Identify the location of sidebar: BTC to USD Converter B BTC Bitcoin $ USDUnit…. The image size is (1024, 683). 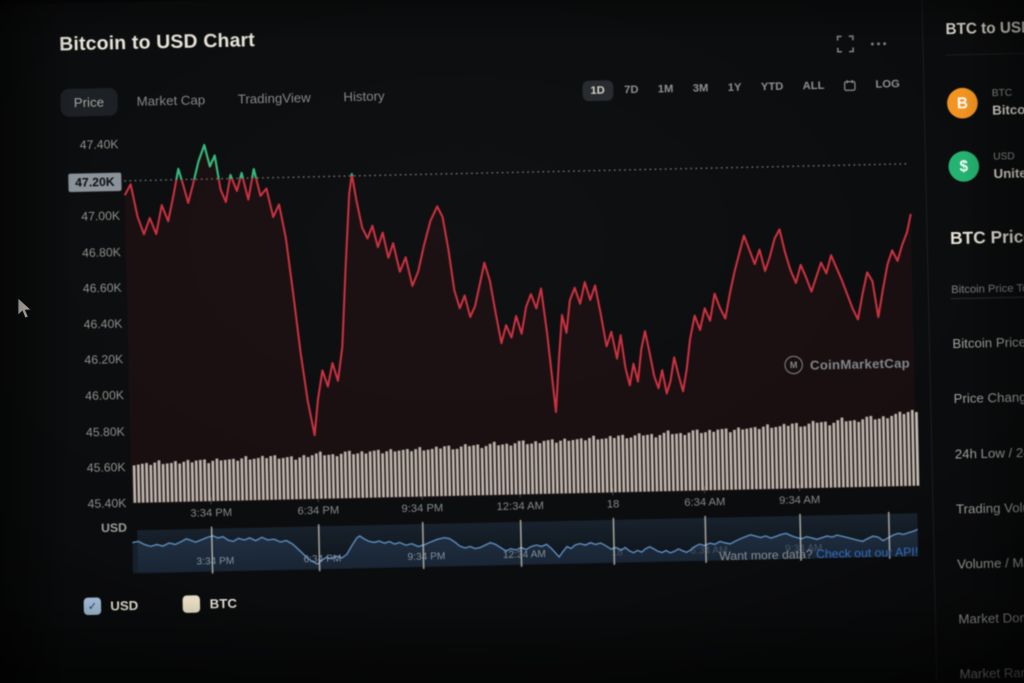
(972, 341).